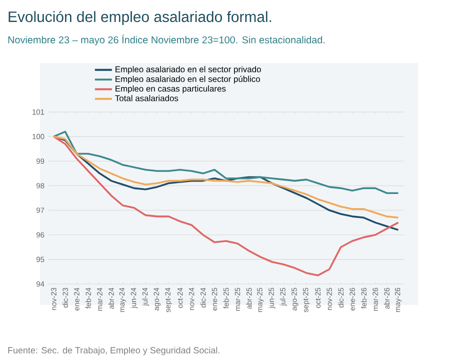 The image size is (453, 363). I want to click on legend-label: Empleo en casas particulares, so click(171, 89).